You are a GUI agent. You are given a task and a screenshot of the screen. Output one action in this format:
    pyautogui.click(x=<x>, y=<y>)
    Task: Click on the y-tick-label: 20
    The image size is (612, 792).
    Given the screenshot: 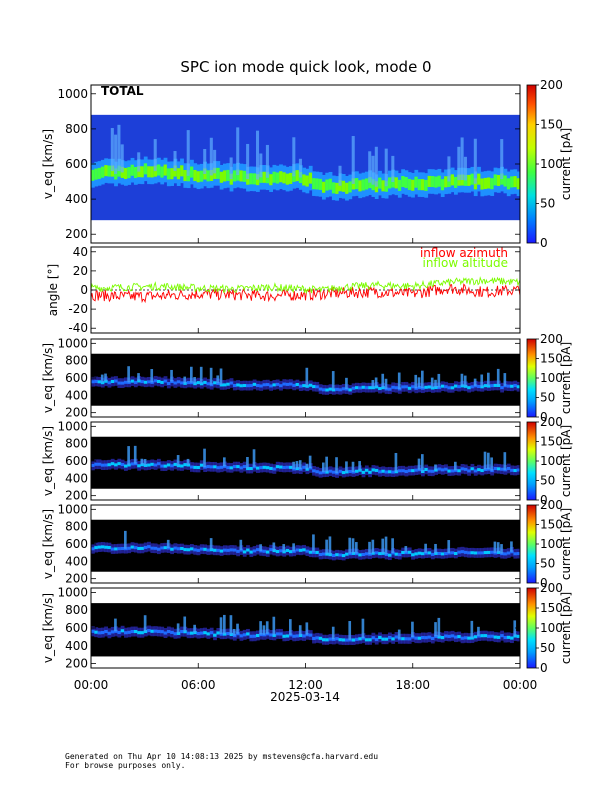 What is the action you would take?
    pyautogui.click(x=80, y=271)
    